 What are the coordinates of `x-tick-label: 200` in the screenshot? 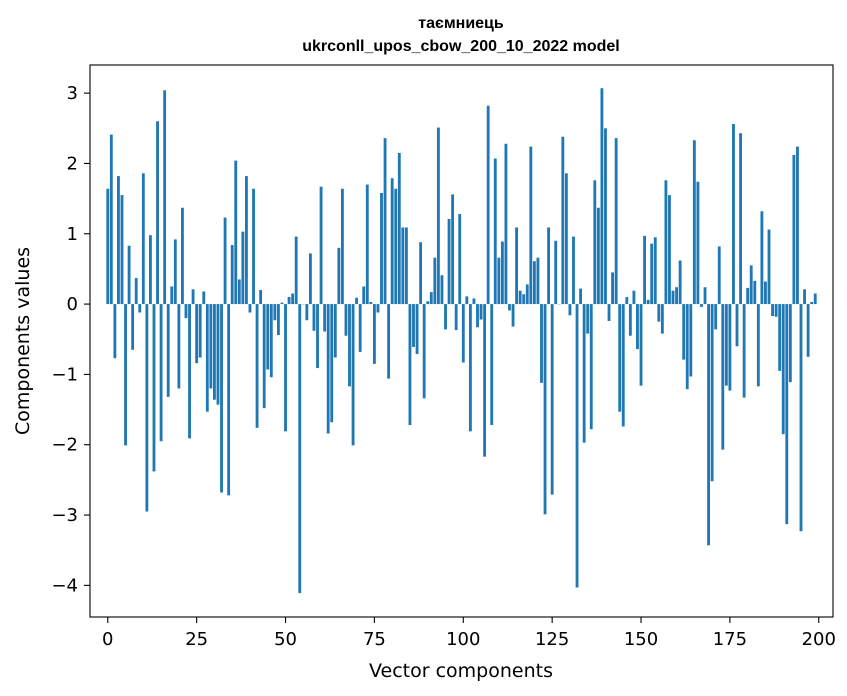 It's located at (819, 639).